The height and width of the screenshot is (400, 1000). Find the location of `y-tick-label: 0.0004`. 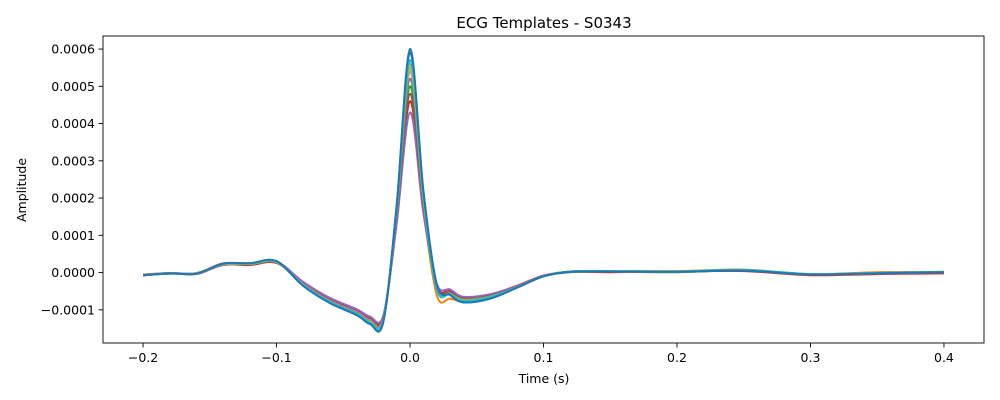

y-tick-label: 0.0004 is located at coordinates (73, 123).